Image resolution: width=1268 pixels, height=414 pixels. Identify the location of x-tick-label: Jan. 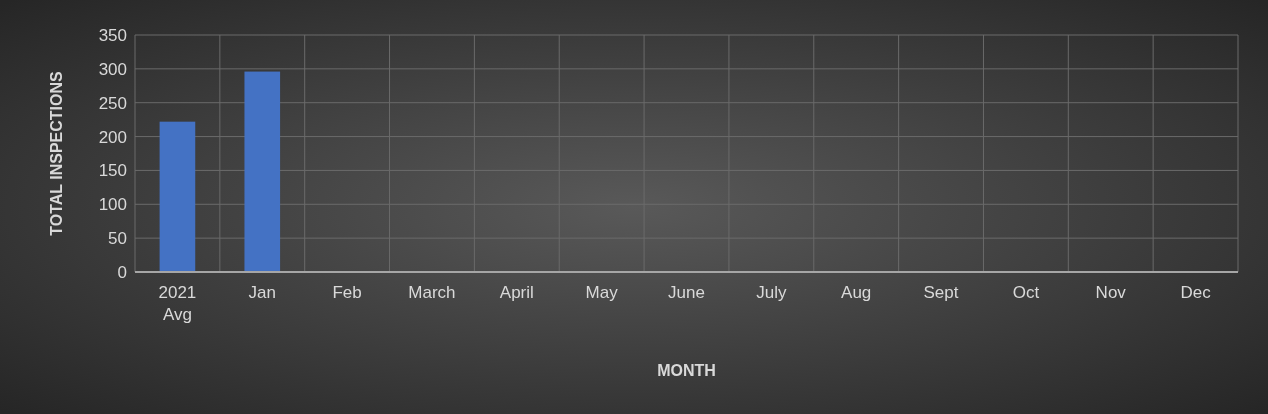
(262, 292).